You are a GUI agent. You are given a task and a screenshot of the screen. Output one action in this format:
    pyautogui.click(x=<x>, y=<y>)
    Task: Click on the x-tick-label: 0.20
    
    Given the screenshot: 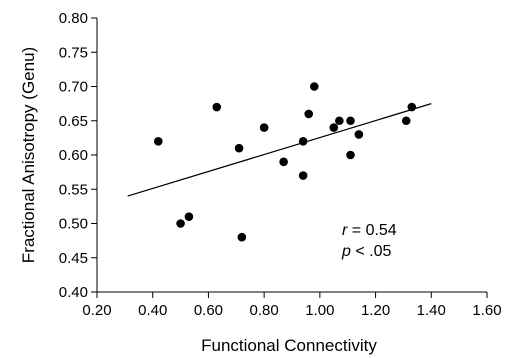 What is the action you would take?
    pyautogui.click(x=96, y=310)
    